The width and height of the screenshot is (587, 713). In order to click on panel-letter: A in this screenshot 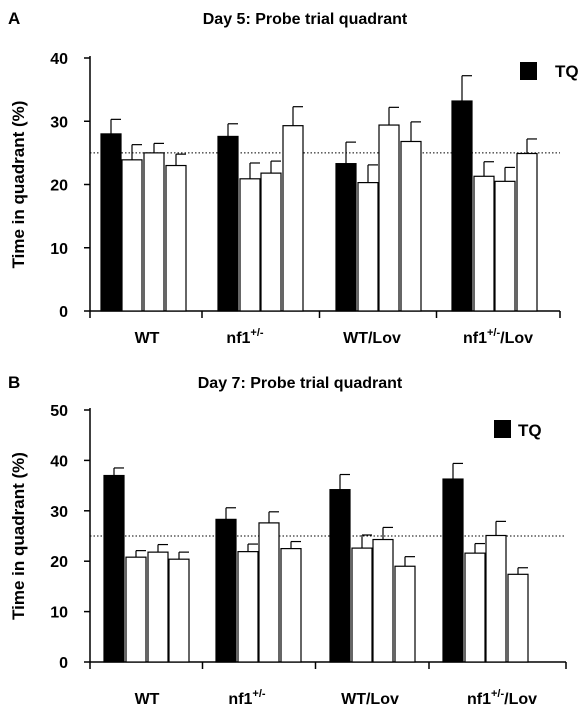, I will do `click(14, 18)`.